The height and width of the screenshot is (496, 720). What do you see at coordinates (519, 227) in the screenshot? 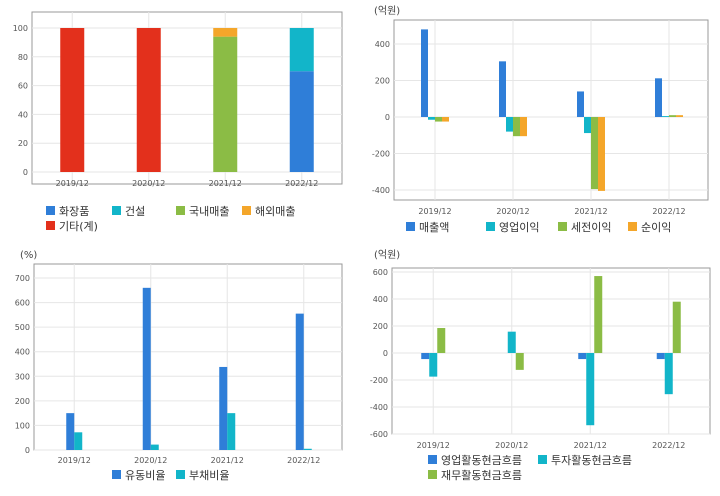
I see `legend-label: 영업이익` at bounding box center [519, 227].